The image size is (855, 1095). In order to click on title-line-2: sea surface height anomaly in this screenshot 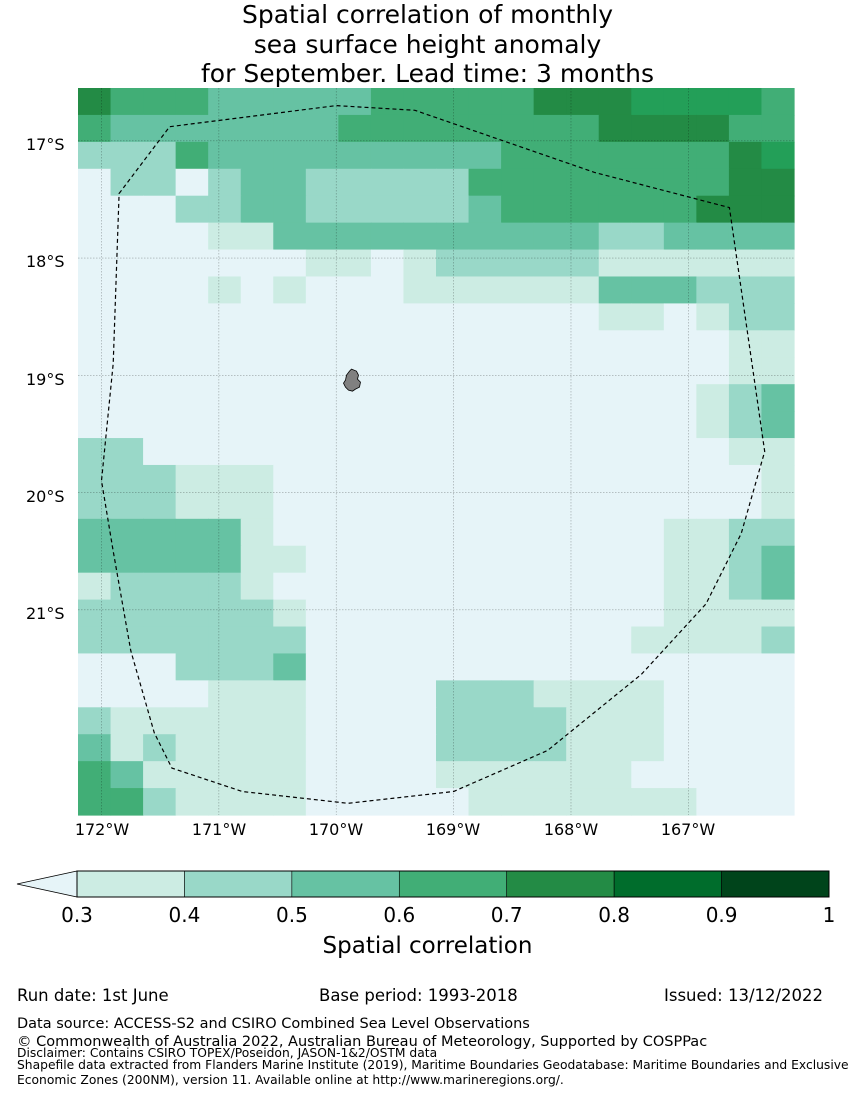, I will do `click(427, 44)`.